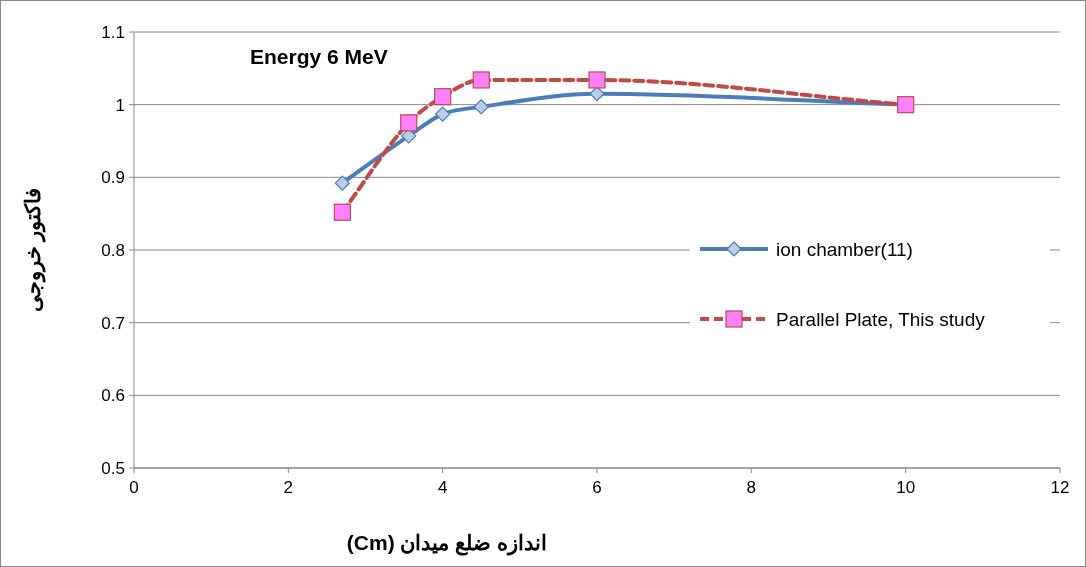 This screenshot has height=567, width=1086. Describe the element at coordinates (113, 250) in the screenshot. I see `y-tick-label: 0.8` at that location.